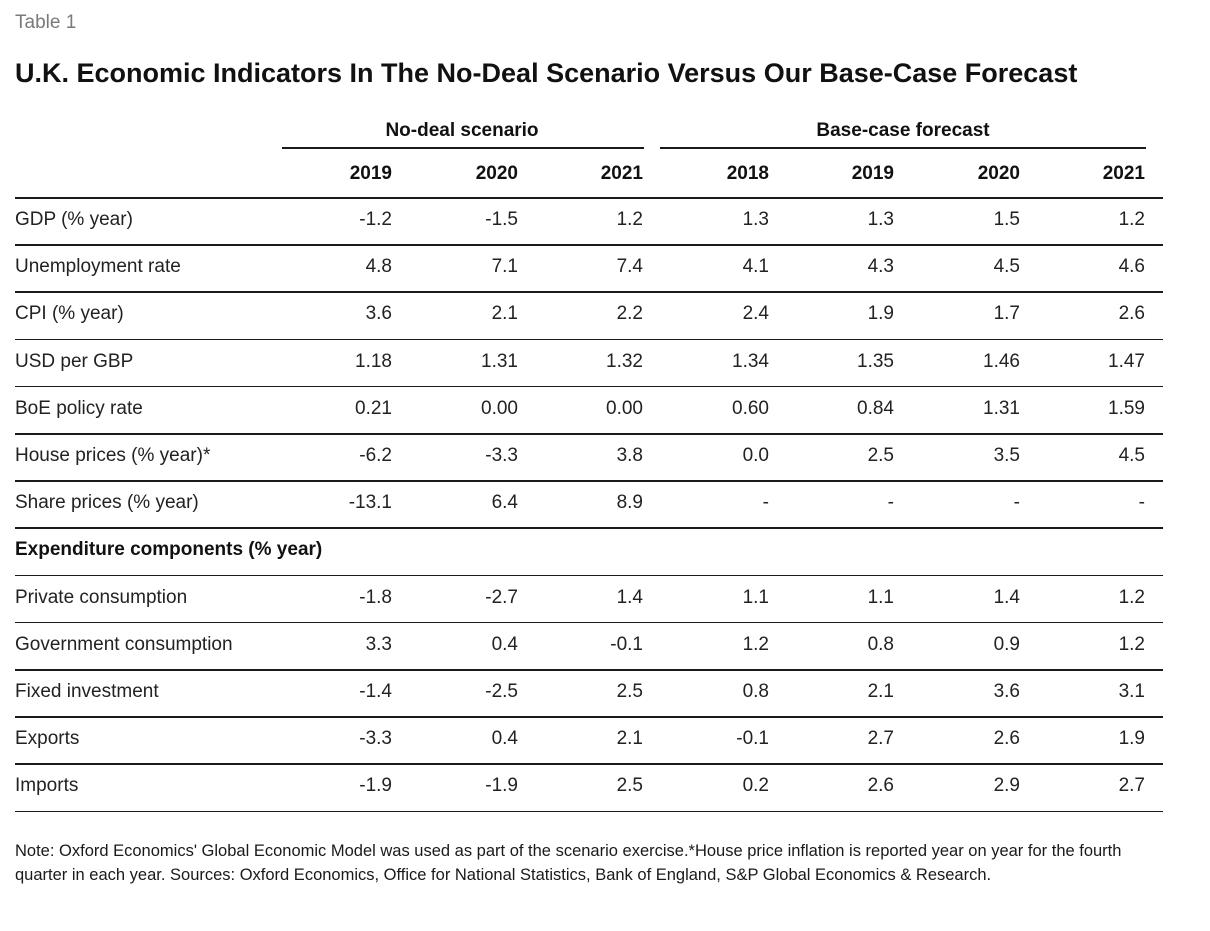 The height and width of the screenshot is (931, 1210). What do you see at coordinates (1001, 361) in the screenshot?
I see `table-cell: 1.46` at bounding box center [1001, 361].